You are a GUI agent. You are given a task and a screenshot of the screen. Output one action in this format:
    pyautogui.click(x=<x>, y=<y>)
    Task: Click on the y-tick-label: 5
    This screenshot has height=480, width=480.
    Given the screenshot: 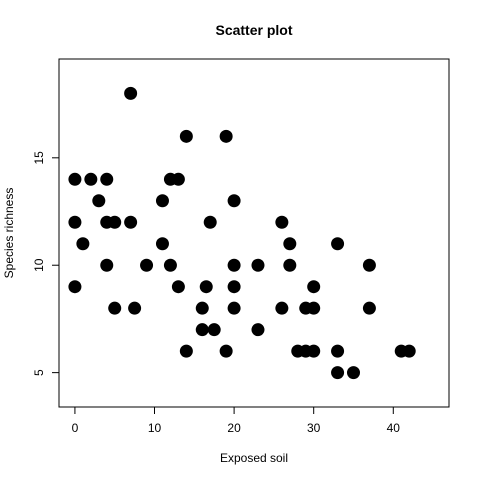 What is the action you would take?
    pyautogui.click(x=39, y=372)
    